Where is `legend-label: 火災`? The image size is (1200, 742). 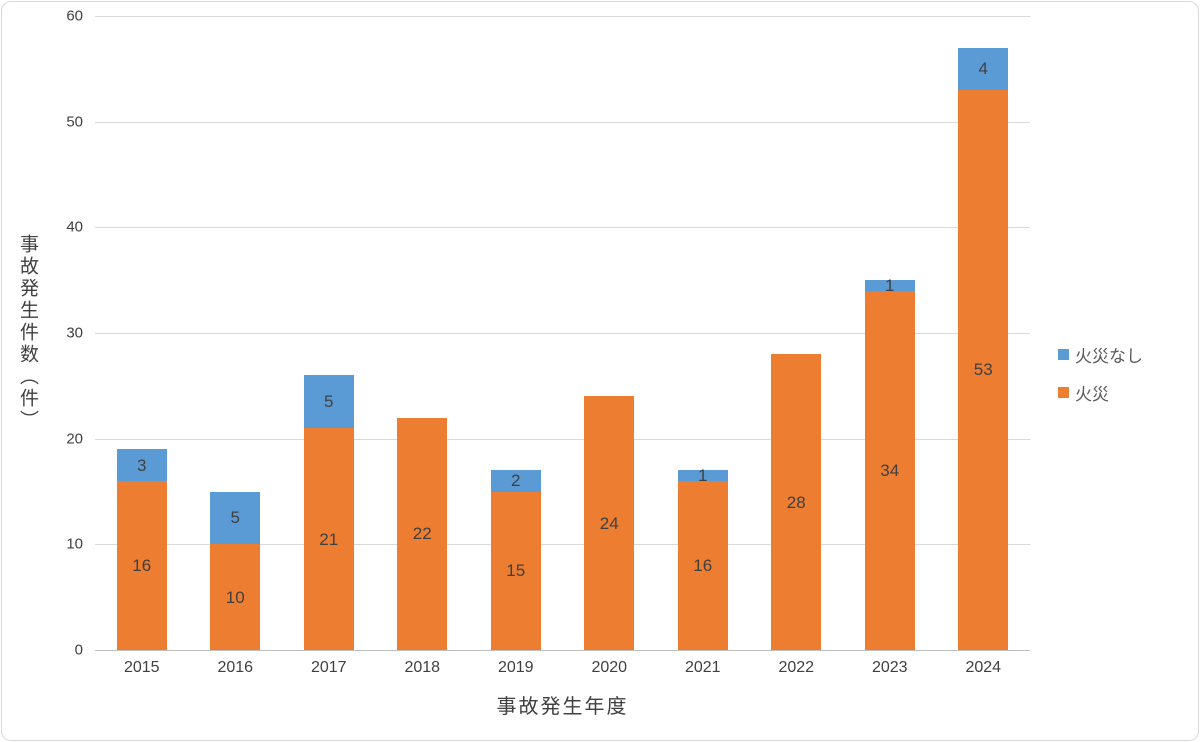
legend-label: 火災 is located at coordinates (1092, 394).